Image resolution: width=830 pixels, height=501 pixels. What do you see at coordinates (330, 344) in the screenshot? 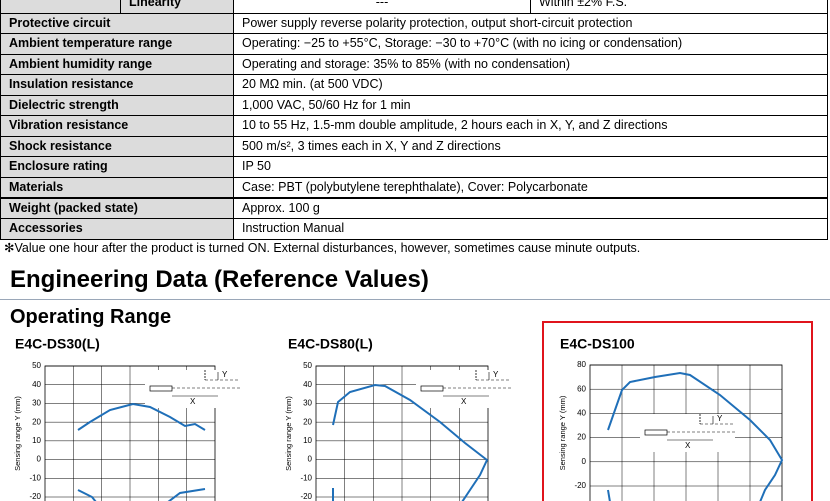
I see `chart-title: E4C-DS80(L)` at bounding box center [330, 344].